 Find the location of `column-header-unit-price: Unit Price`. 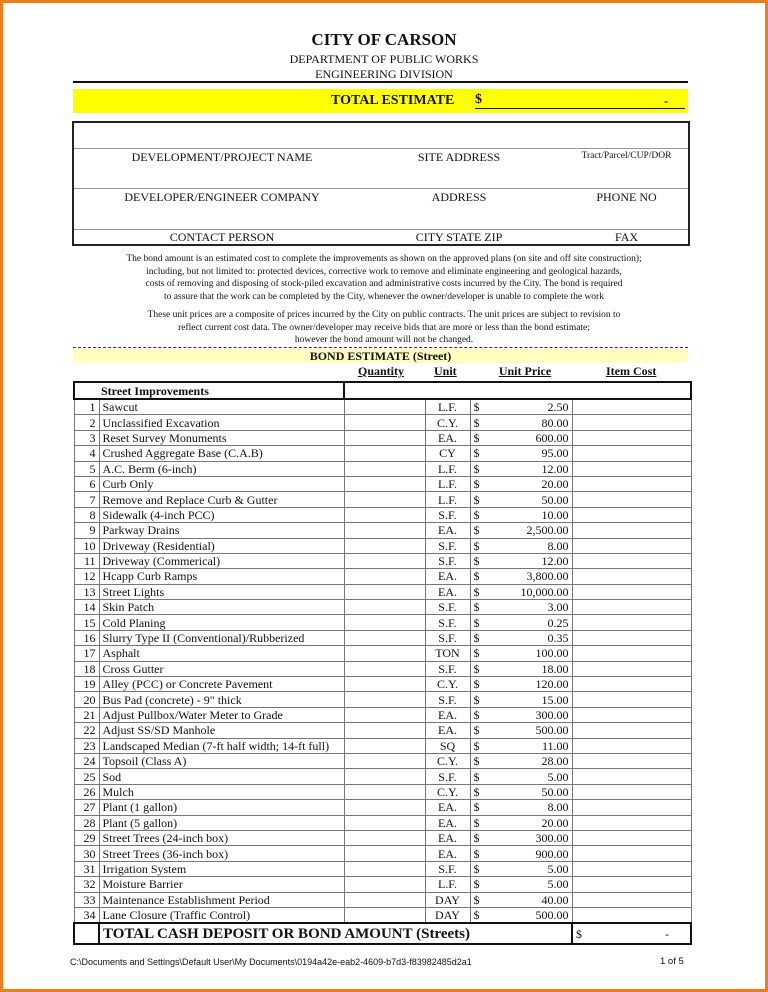

column-header-unit-price: Unit Price is located at coordinates (525, 371).